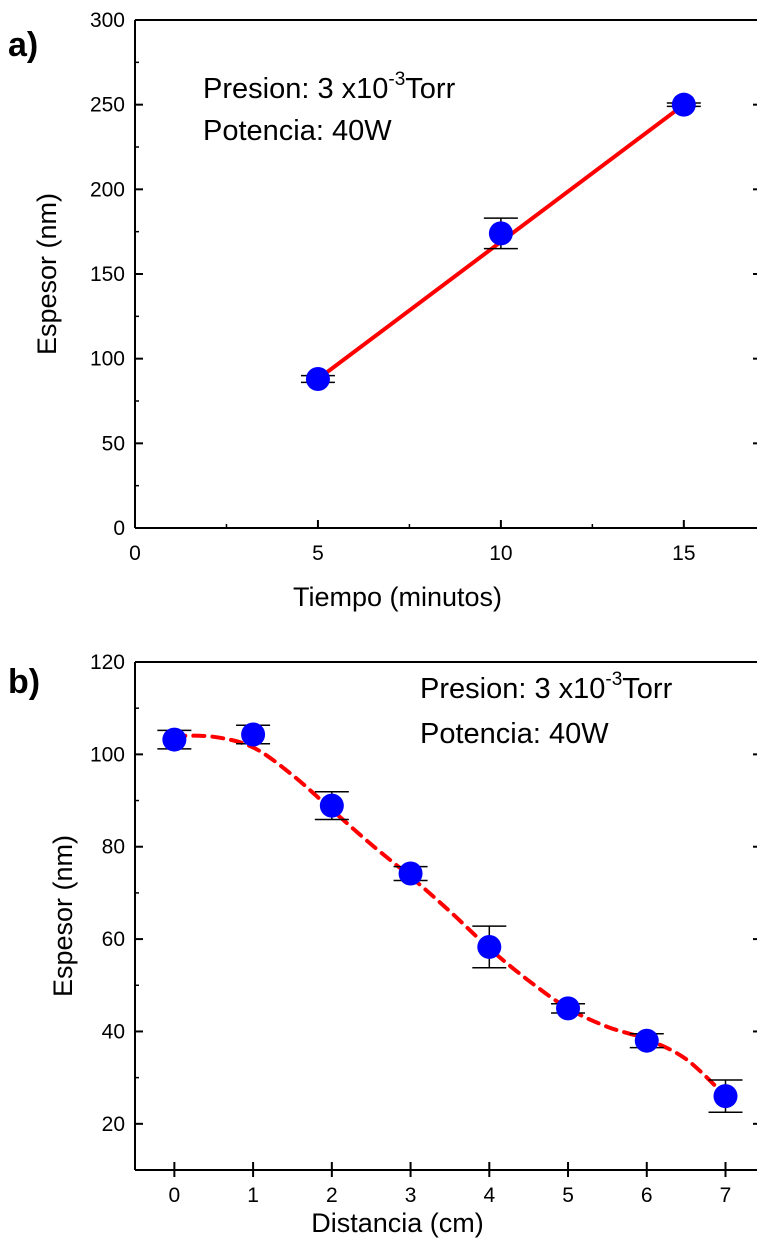 This screenshot has width=757, height=1251. Describe the element at coordinates (107, 662) in the screenshot. I see `y-tick-label: 120` at that location.